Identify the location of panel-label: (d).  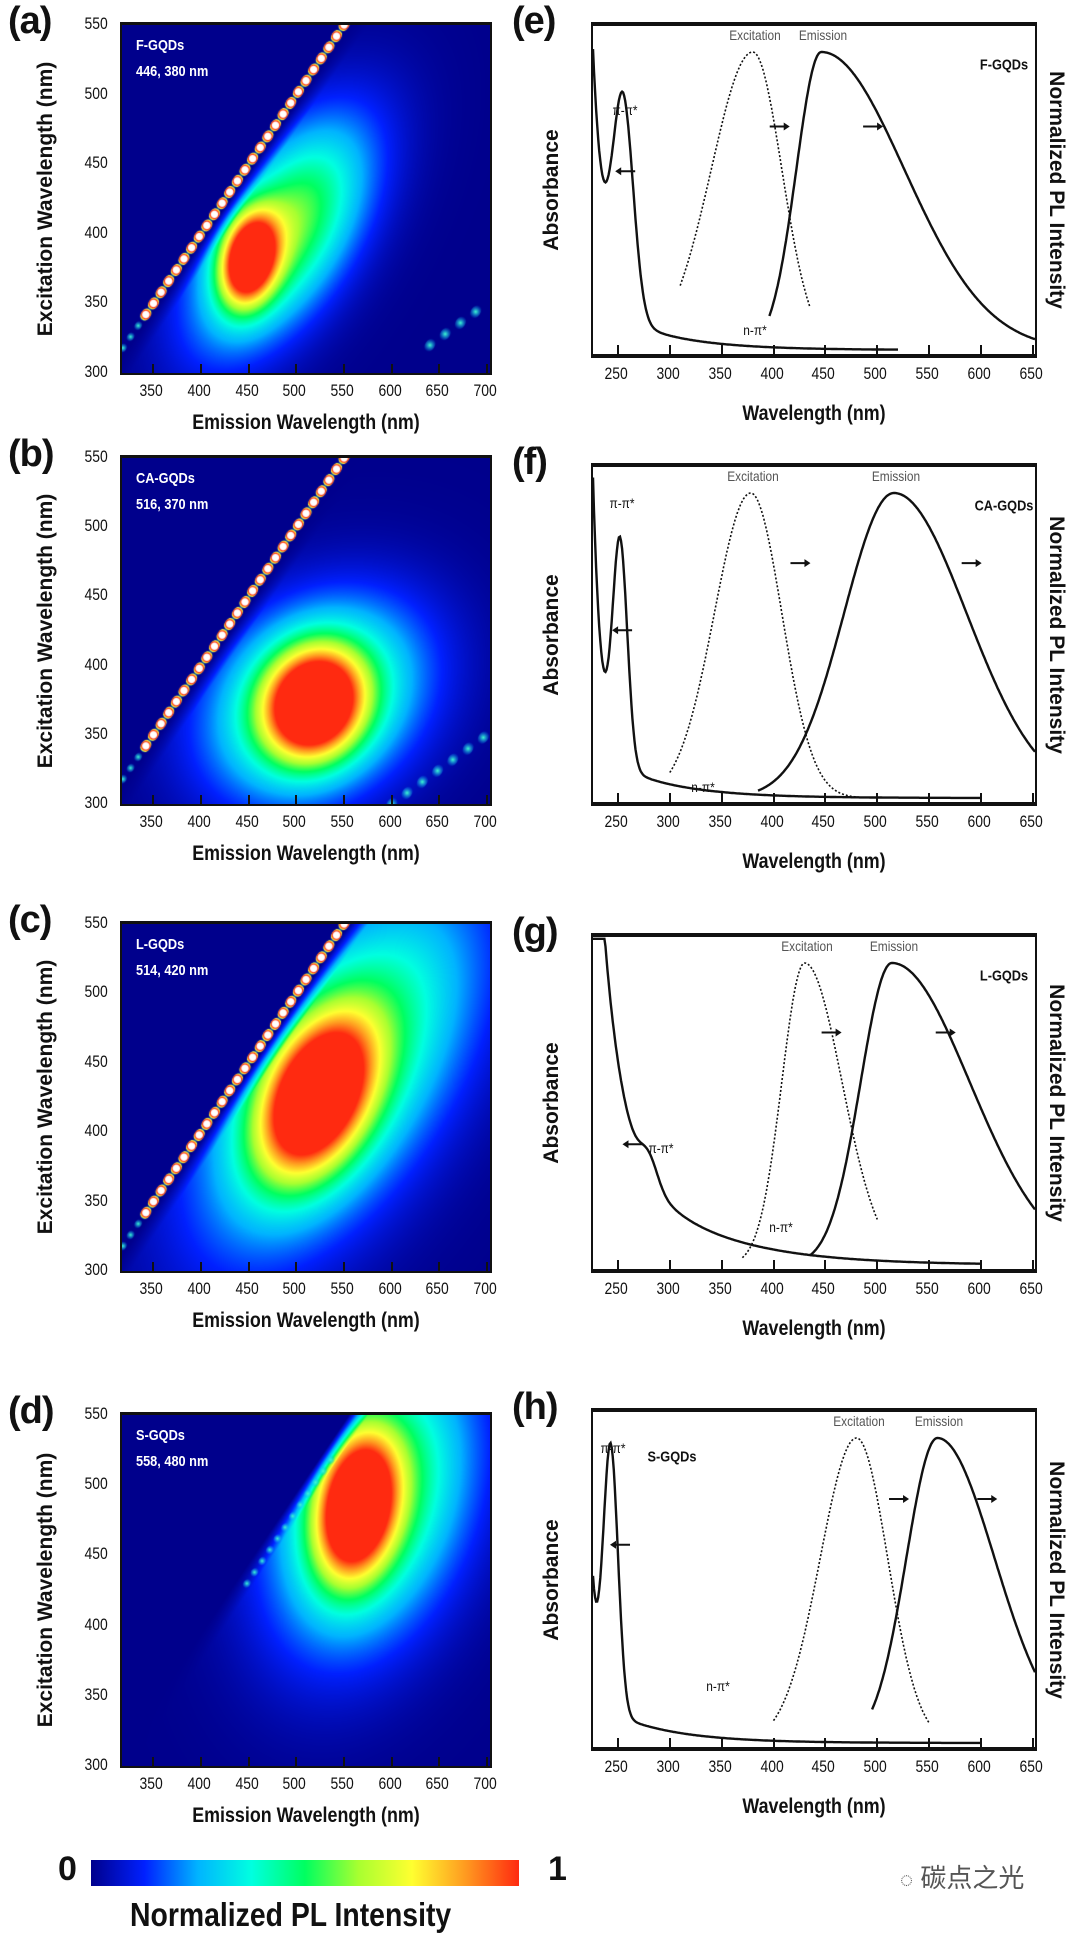
(31, 1411).